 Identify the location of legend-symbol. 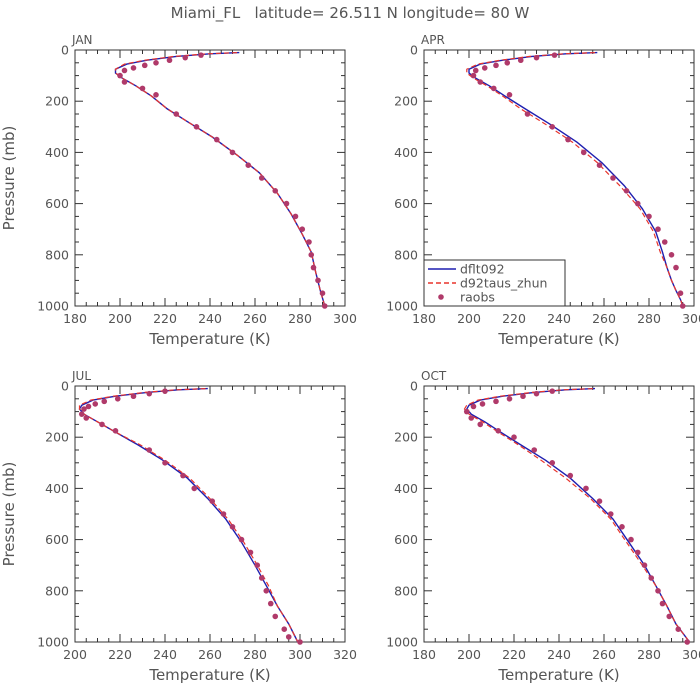
(441, 297).